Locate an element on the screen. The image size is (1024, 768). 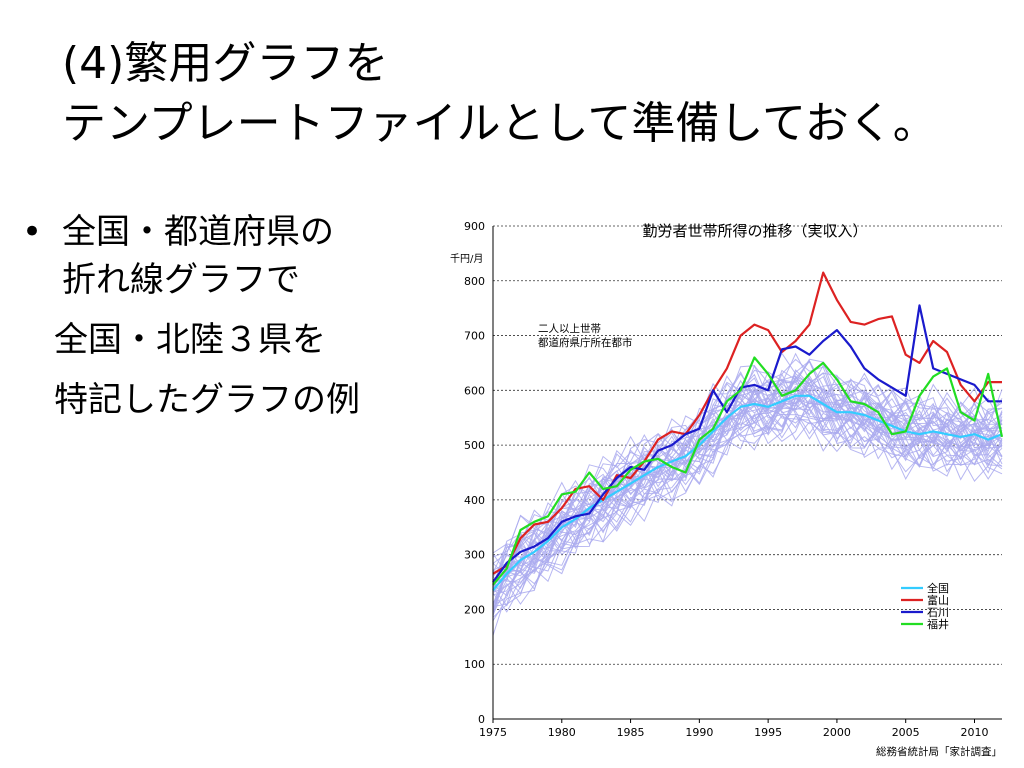
x-tick-label: 1985 is located at coordinates (631, 732).